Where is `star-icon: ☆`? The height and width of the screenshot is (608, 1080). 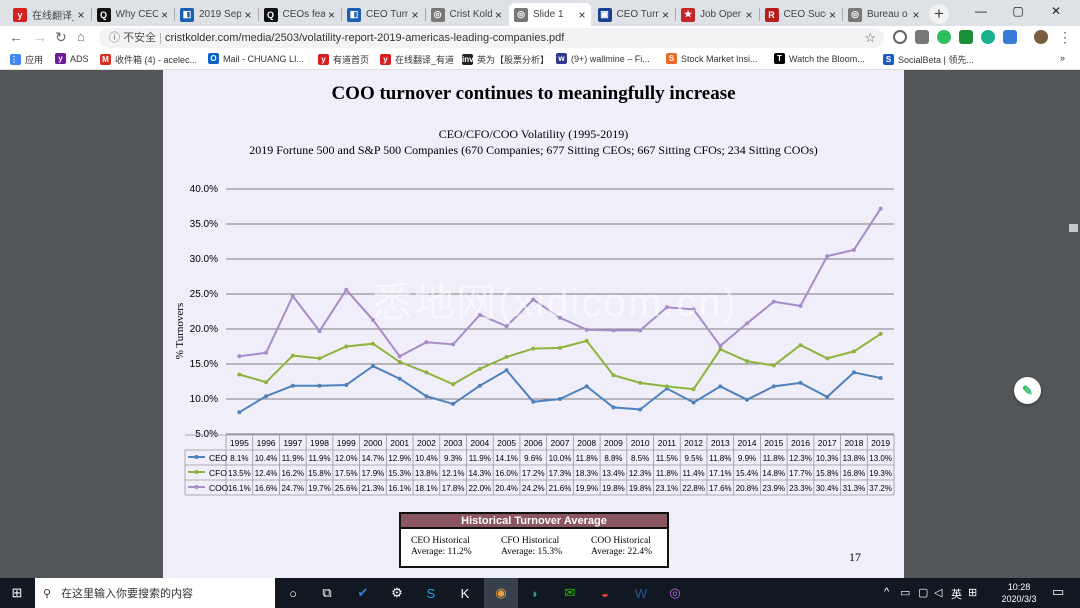 star-icon: ☆ is located at coordinates (870, 37).